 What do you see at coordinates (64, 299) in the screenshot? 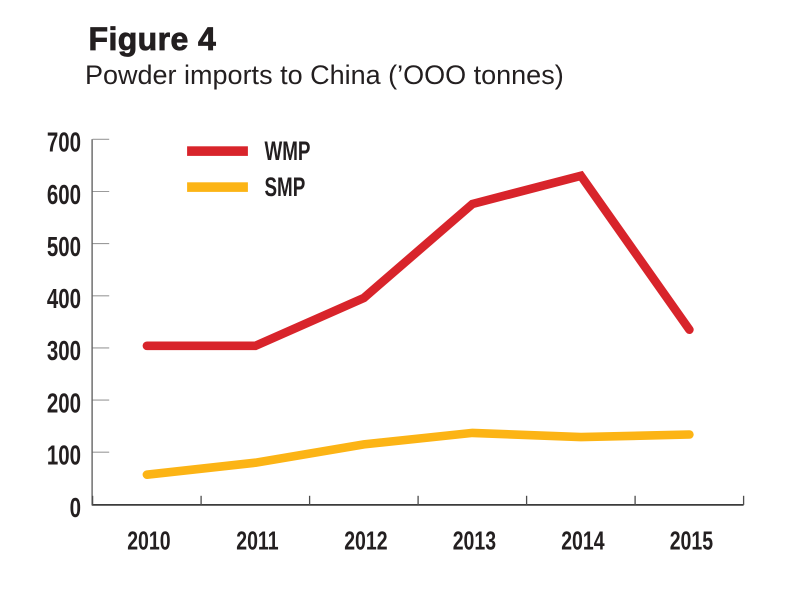
I see `svg-text: 400` at bounding box center [64, 299].